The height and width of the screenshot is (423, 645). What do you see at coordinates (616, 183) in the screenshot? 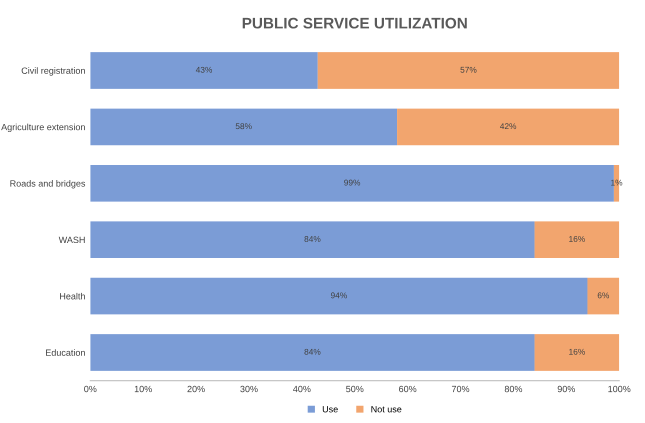
I see `data-label: 1%` at bounding box center [616, 183].